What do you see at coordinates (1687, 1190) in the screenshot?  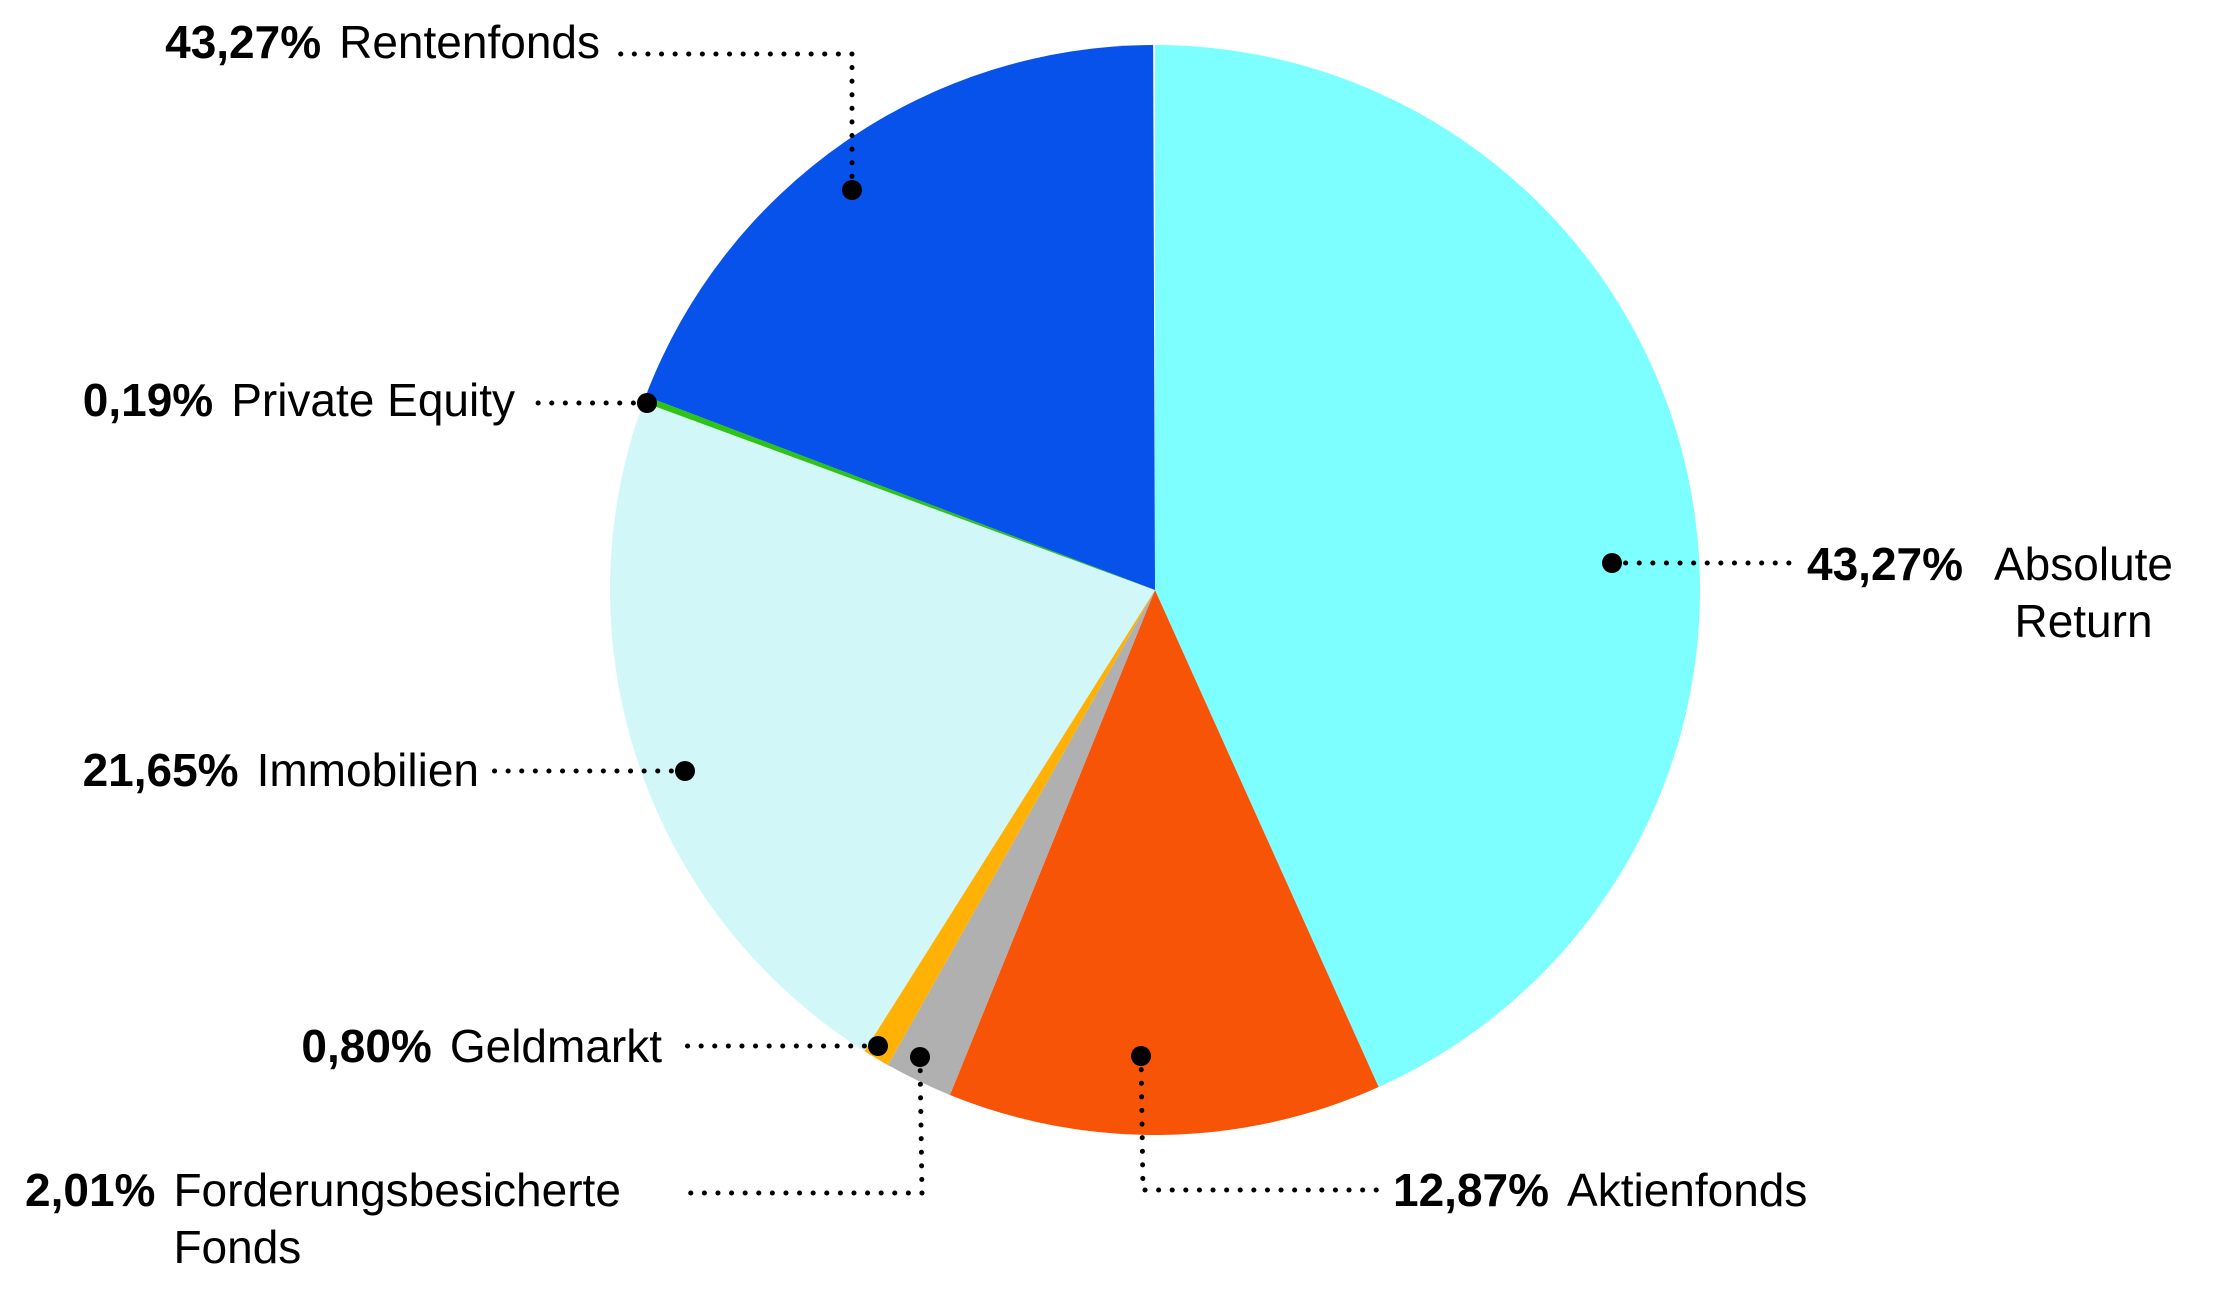 I see `label-aktienfonds-name: Aktienfonds` at bounding box center [1687, 1190].